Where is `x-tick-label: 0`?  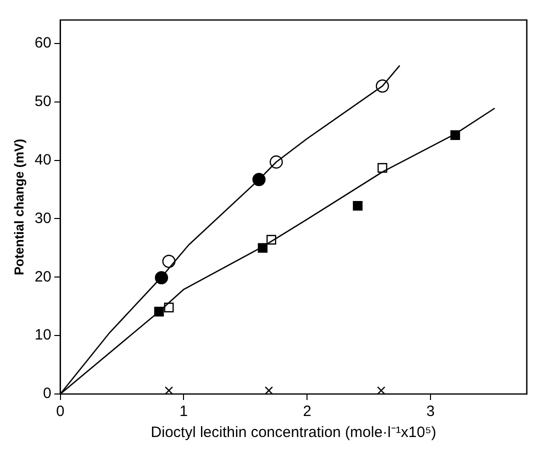
x-tick-label: 0 is located at coordinates (60, 411).